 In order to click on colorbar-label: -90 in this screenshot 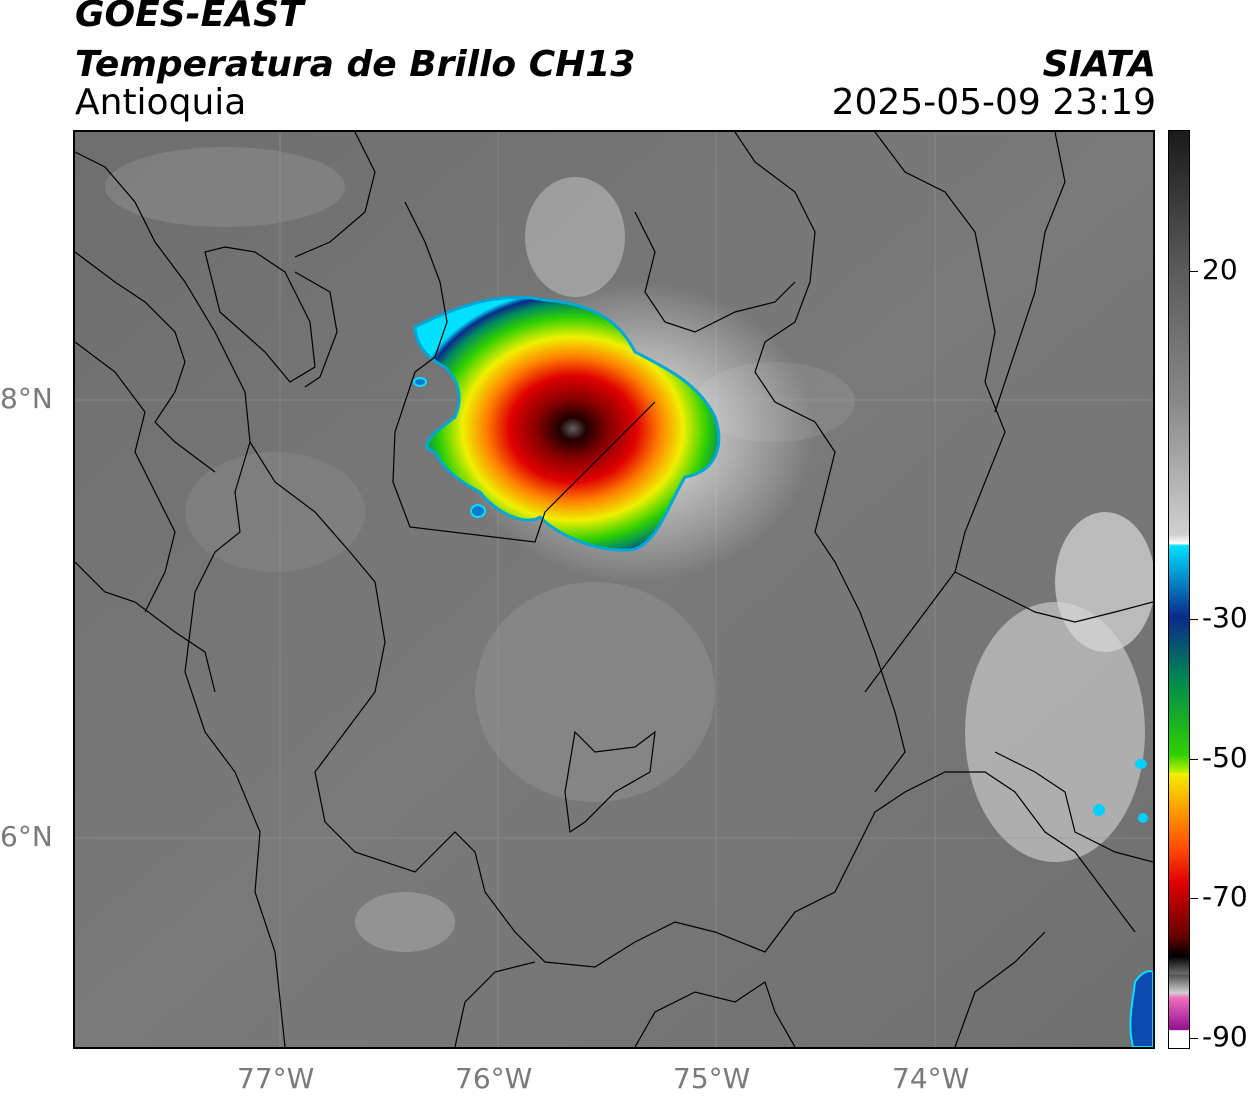, I will do `click(1225, 1036)`.